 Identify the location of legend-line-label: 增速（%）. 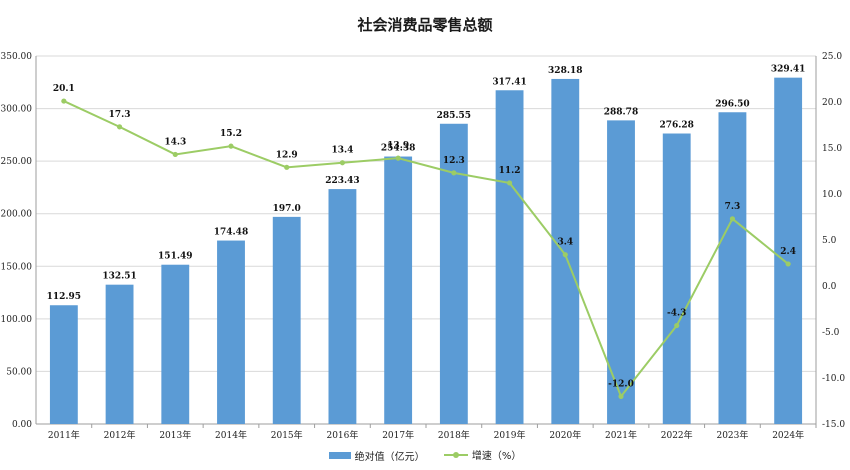
(496, 456).